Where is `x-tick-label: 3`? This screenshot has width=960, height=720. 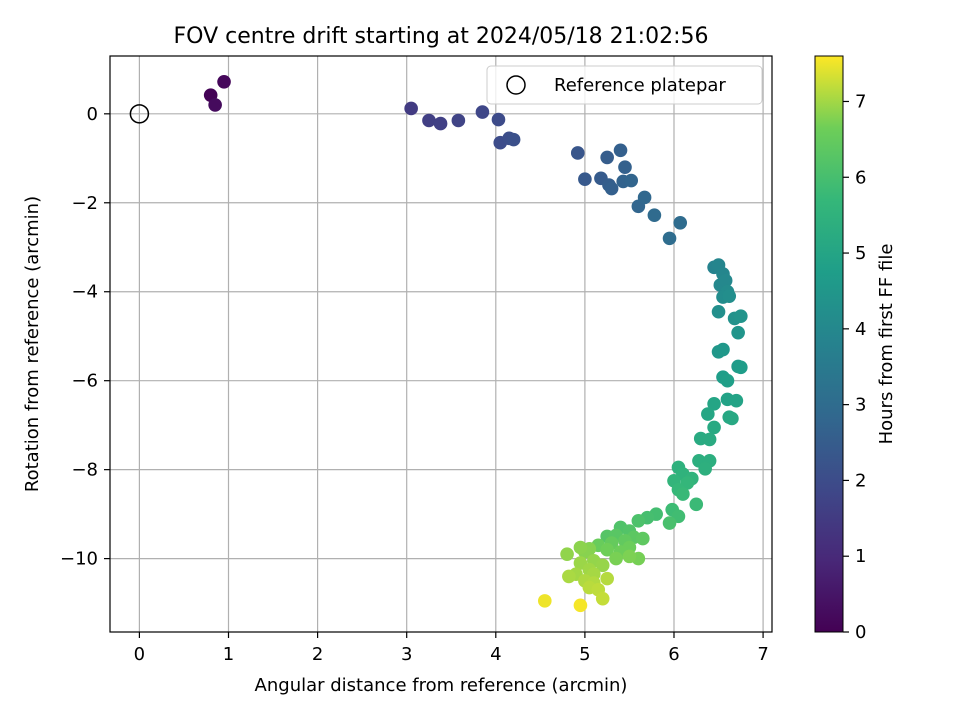 x-tick-label: 3 is located at coordinates (406, 654).